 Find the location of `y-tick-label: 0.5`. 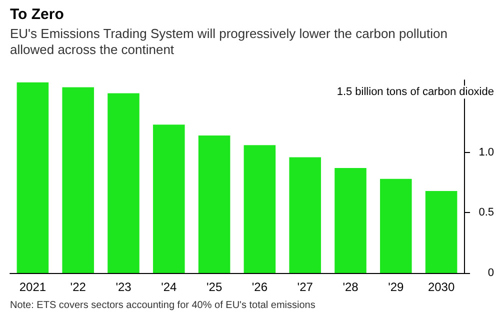

y-tick-label: 0.5 is located at coordinates (486, 212).